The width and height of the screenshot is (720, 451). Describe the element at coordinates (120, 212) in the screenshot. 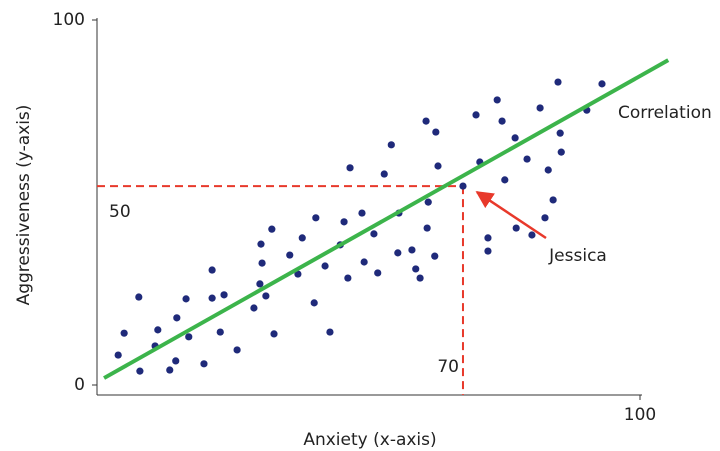

I see `guide-label: 50` at that location.